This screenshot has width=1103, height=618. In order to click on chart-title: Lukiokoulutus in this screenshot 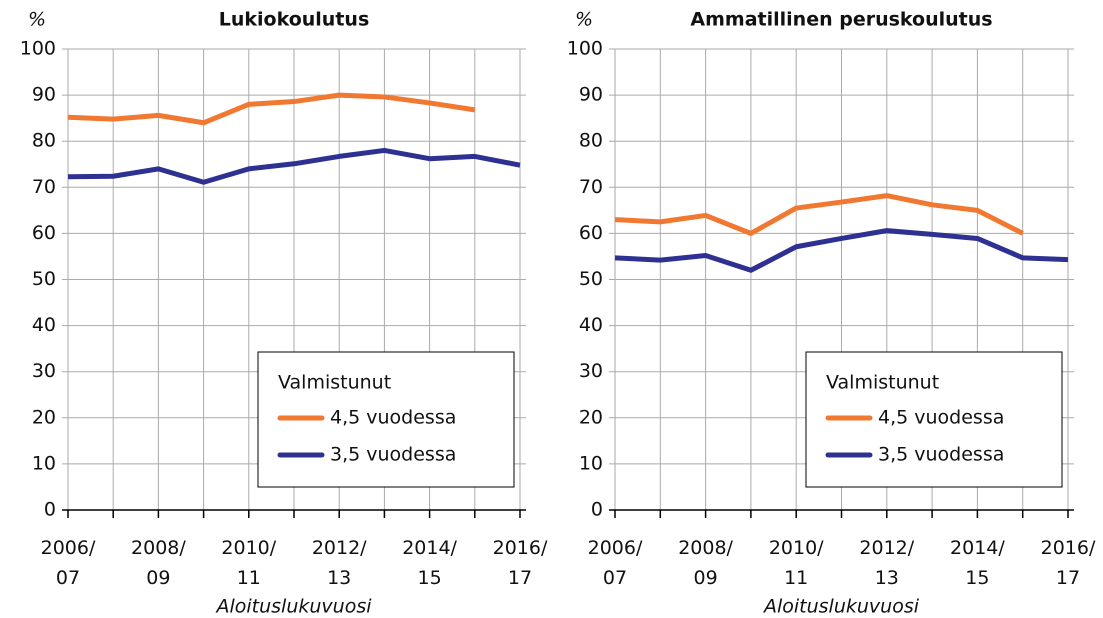, I will do `click(294, 20)`.